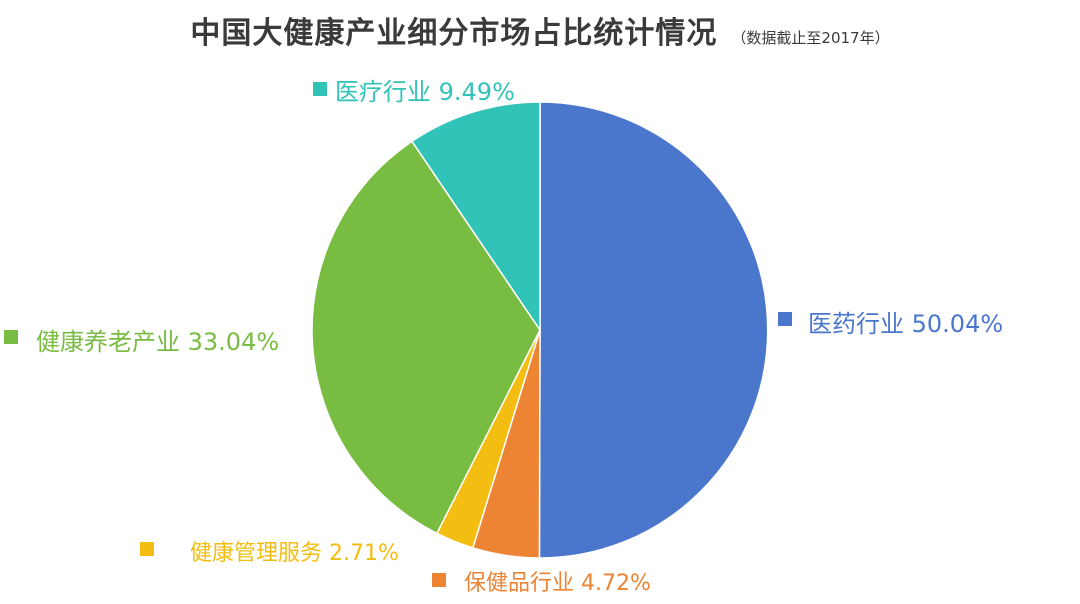  I want to click on slice-value: 9.49%, so click(473, 92).